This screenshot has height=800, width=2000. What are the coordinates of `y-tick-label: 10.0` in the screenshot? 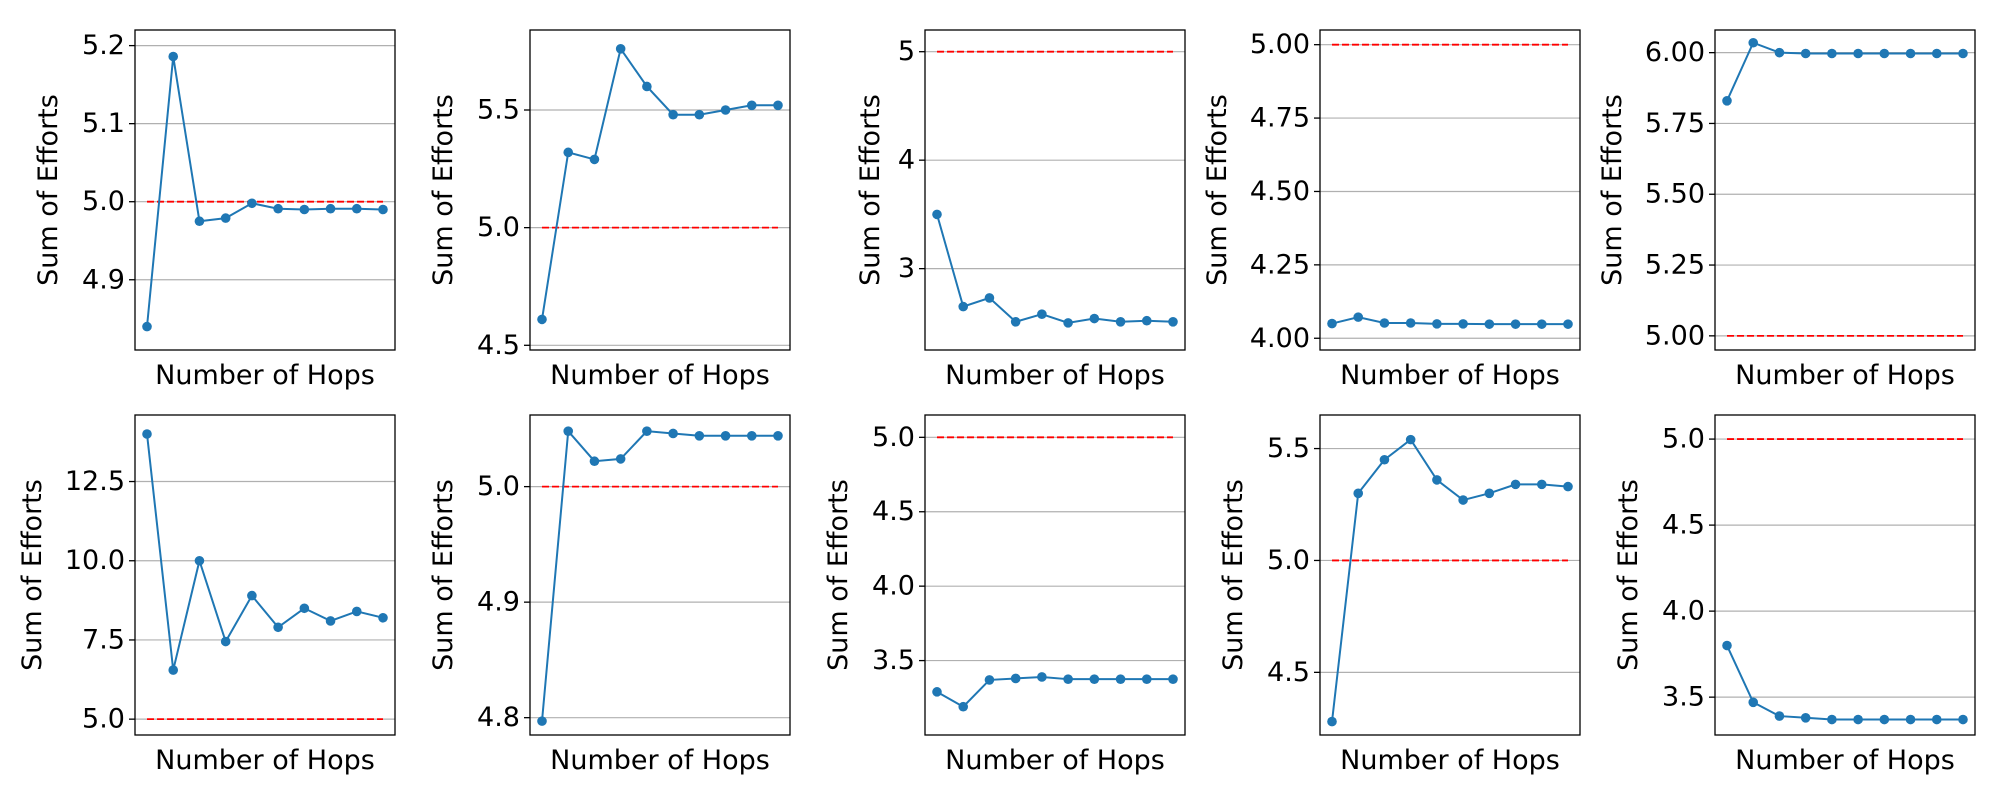 It's located at (95, 560).